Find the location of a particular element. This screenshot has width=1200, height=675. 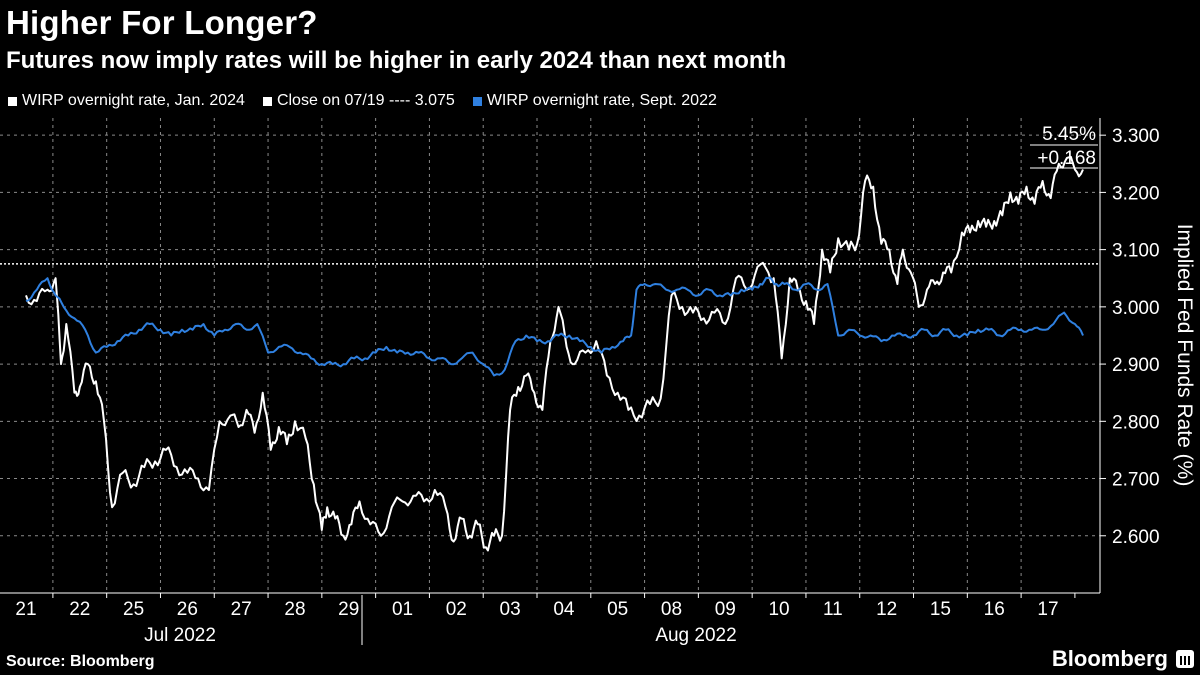

source-note: Source: Bloomberg is located at coordinates (80, 661).